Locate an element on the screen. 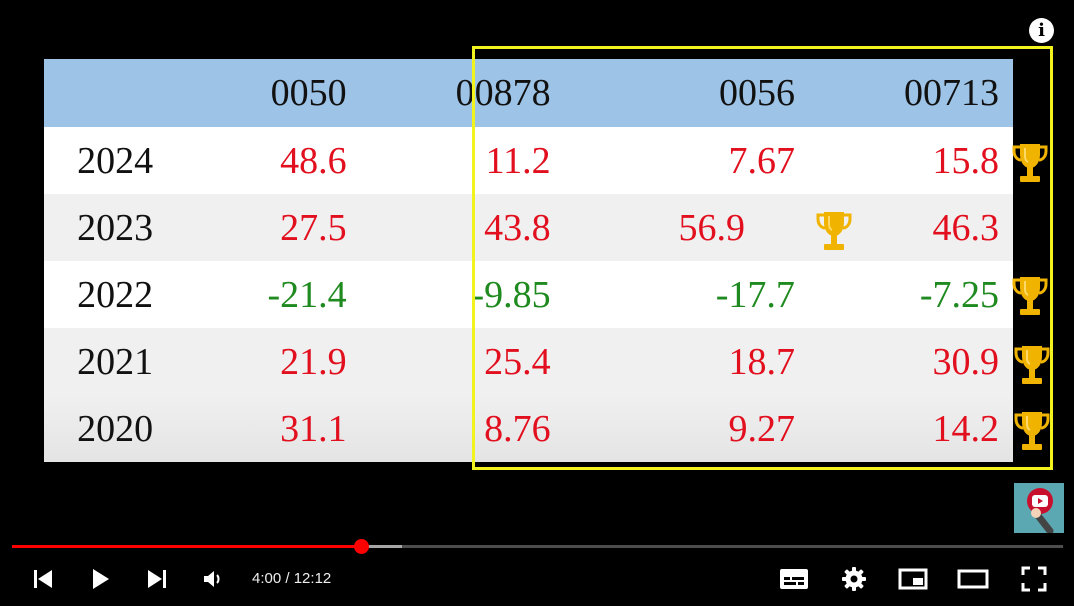 The width and height of the screenshot is (1074, 606). scrubber-handle is located at coordinates (362, 546).